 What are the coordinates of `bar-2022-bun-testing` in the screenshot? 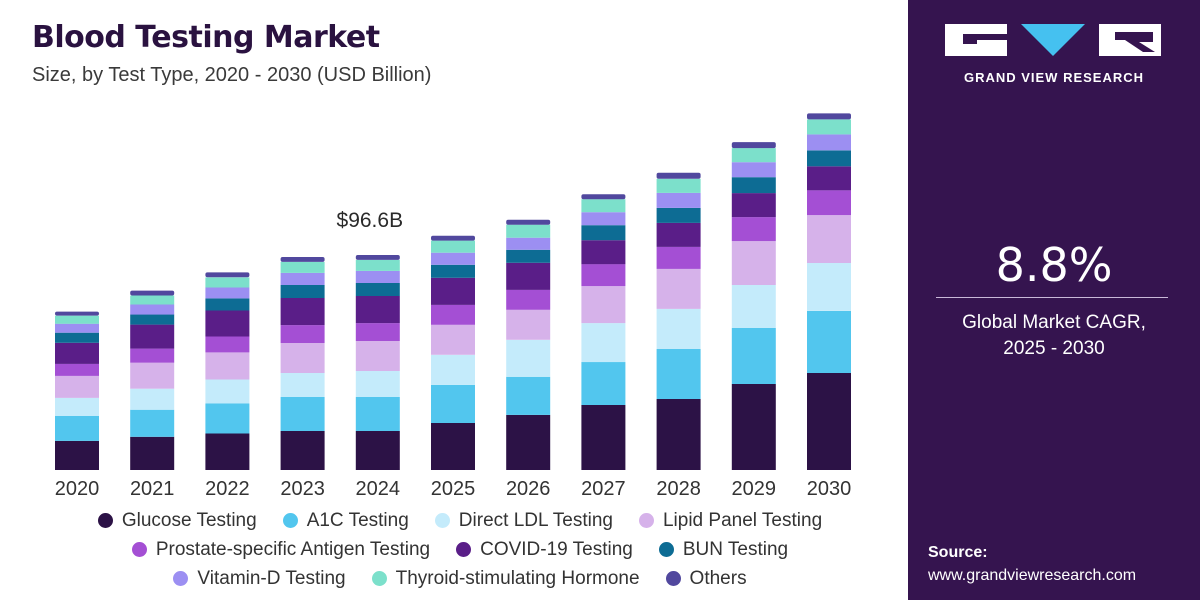 It's located at (227, 304).